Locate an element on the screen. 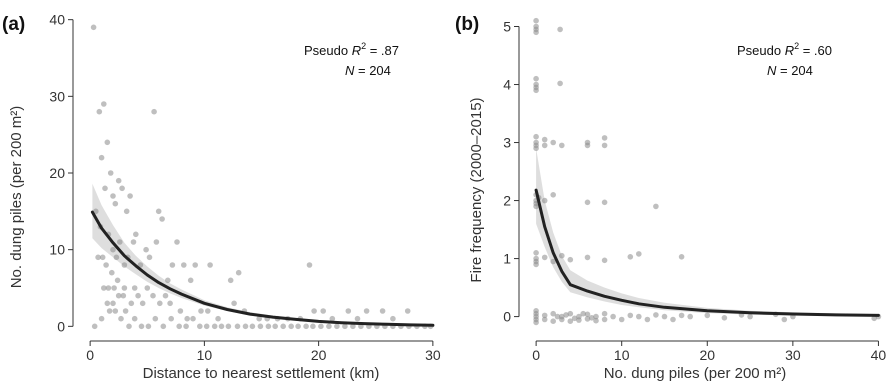 This screenshot has height=386, width=887. panel-a-y-tick-label: 20 is located at coordinates (57, 173).